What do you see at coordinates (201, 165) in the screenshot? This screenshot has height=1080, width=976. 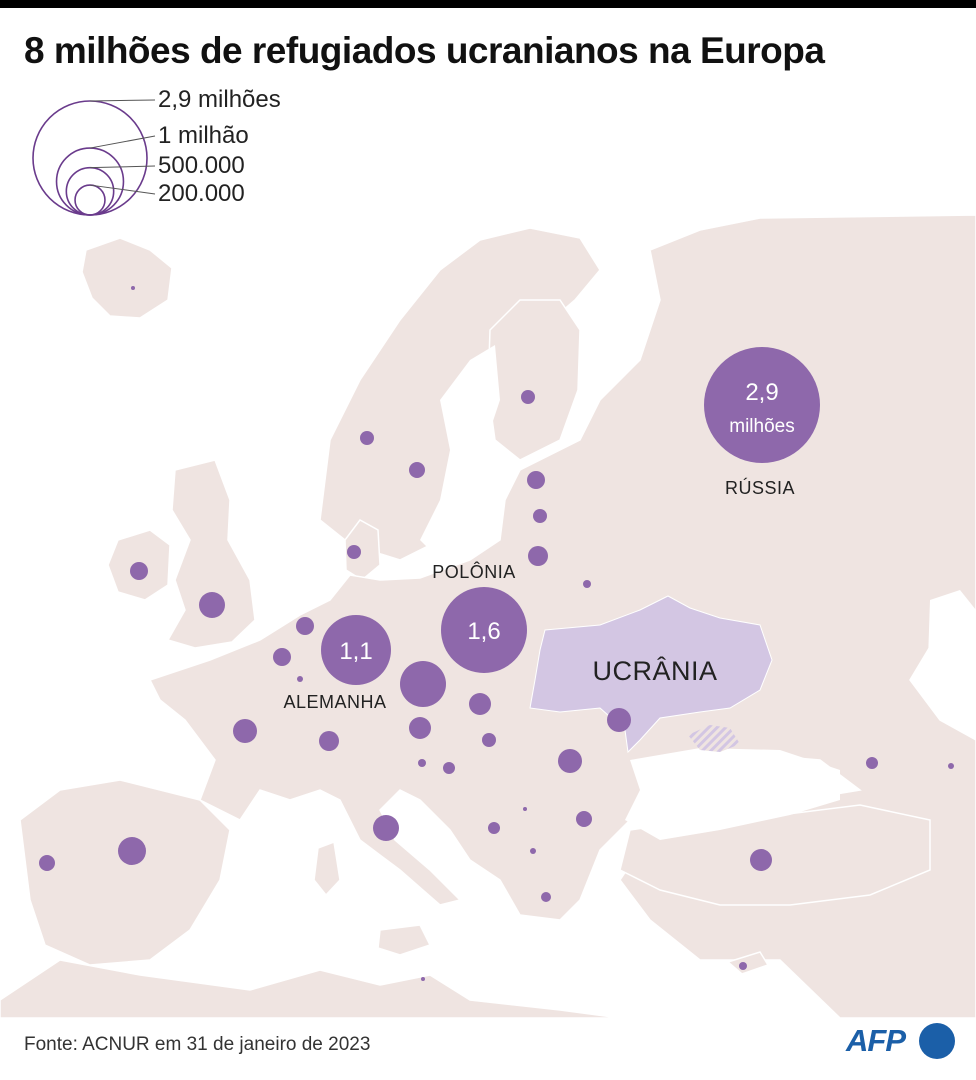 I see `legend-label-500k: 500.000` at bounding box center [201, 165].